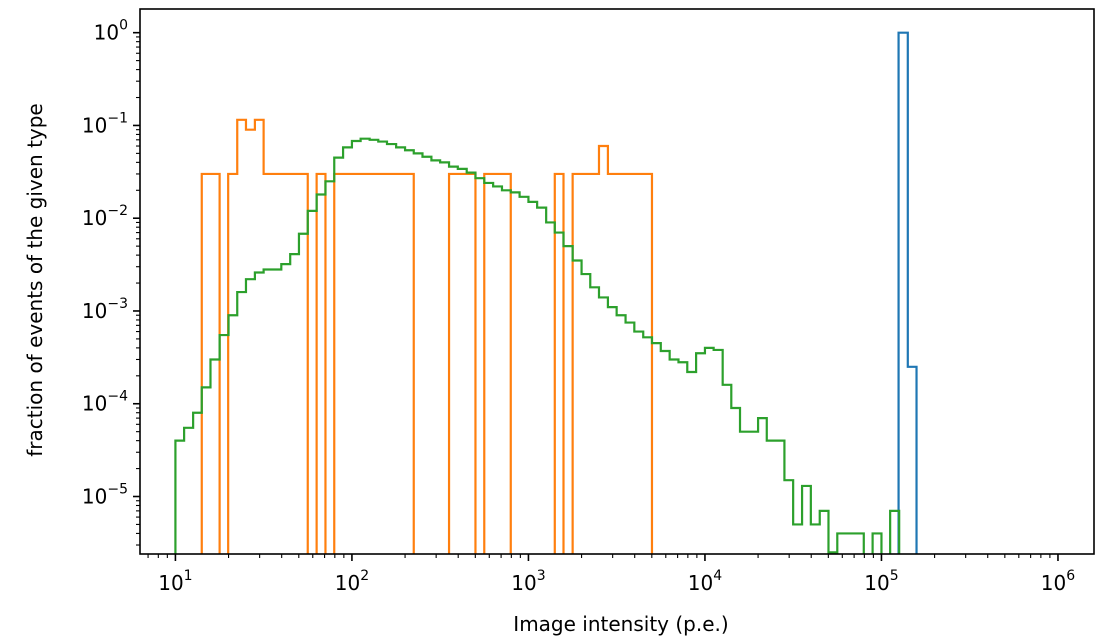  I want to click on x-tick-label: 10², so click(352, 581).